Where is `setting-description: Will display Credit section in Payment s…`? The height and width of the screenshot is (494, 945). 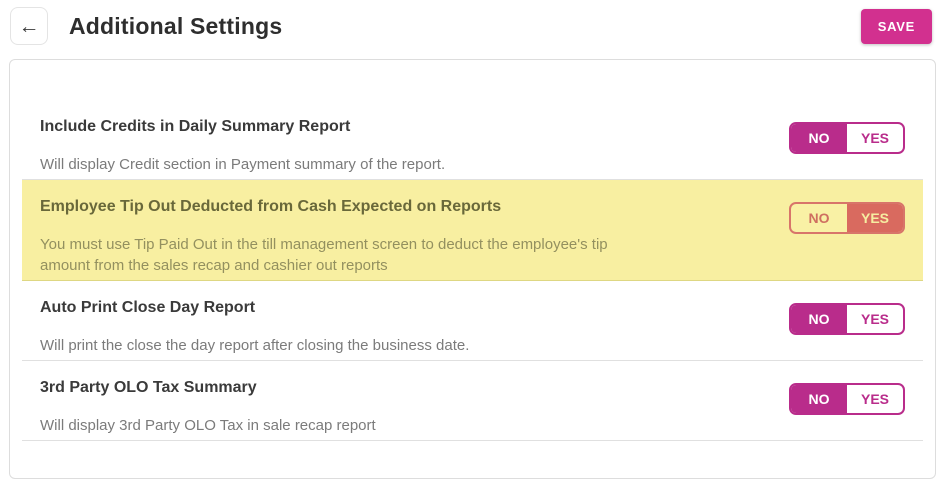 setting-description: Will display Credit section in Payment s… is located at coordinates (243, 164).